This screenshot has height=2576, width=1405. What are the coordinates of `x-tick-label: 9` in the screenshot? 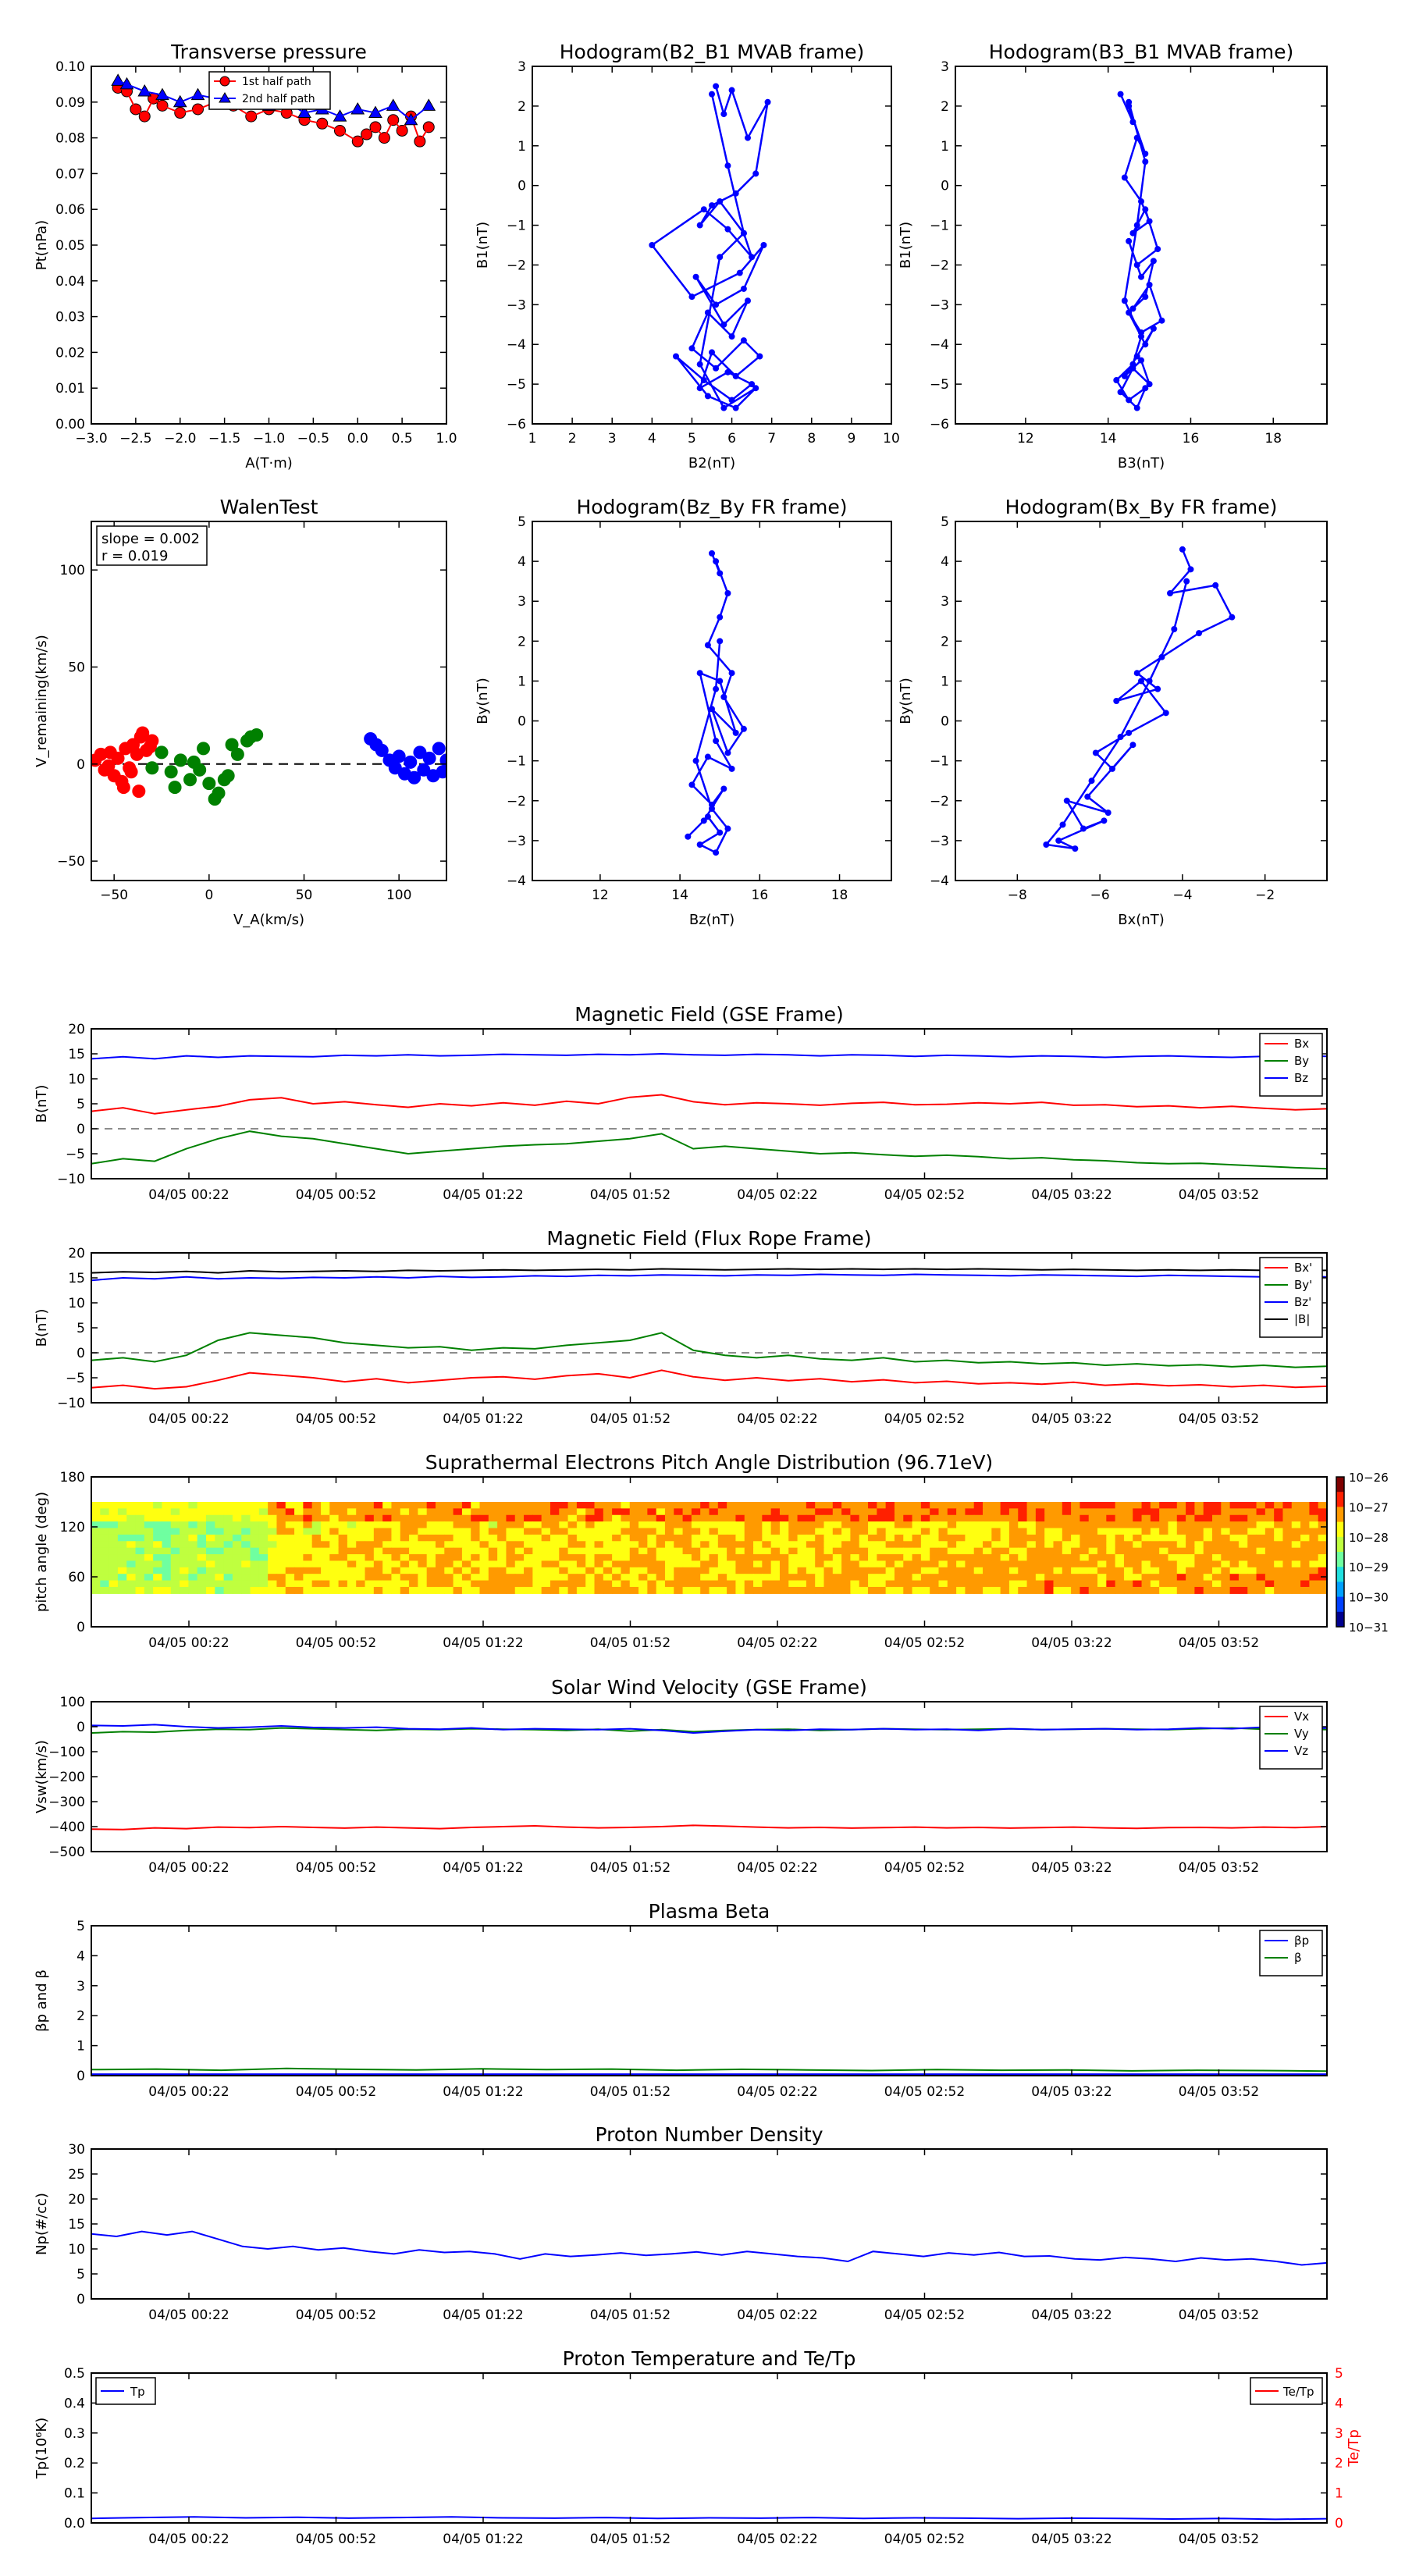 It's located at (851, 439).